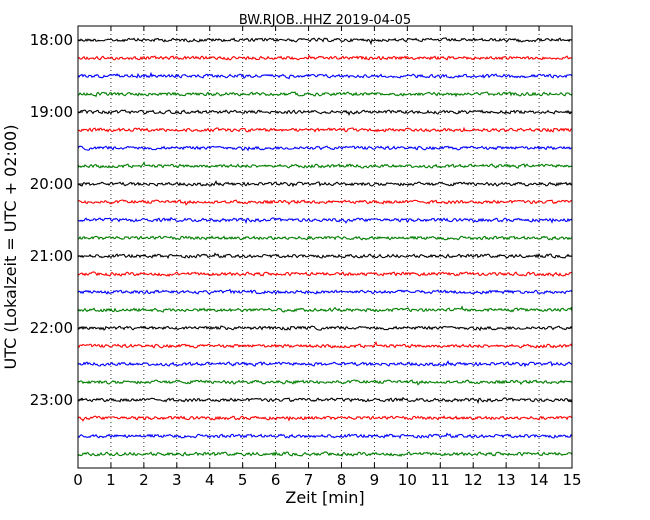  I want to click on x-tick-label: 13, so click(506, 480).